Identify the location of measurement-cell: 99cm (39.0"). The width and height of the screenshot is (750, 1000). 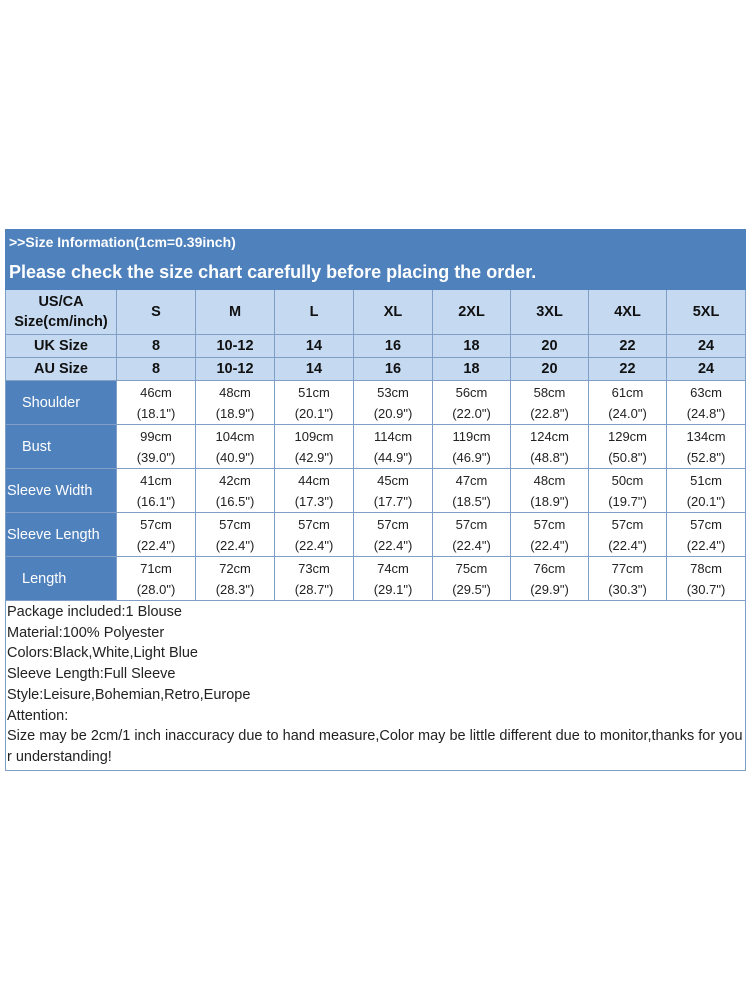
(156, 446).